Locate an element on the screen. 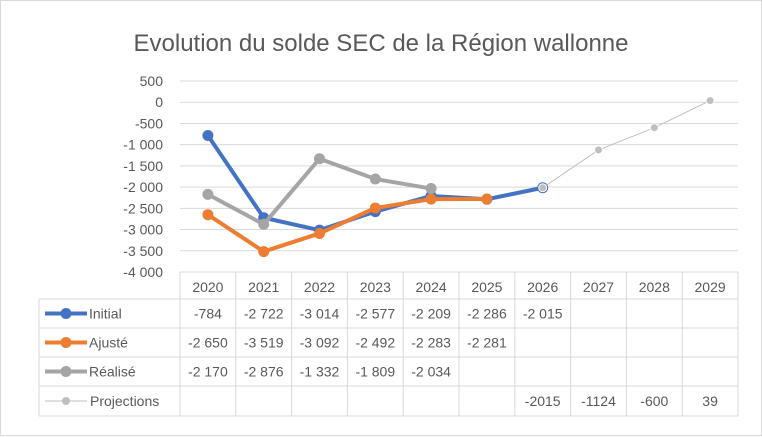  data-table-cell: 39 is located at coordinates (710, 401).